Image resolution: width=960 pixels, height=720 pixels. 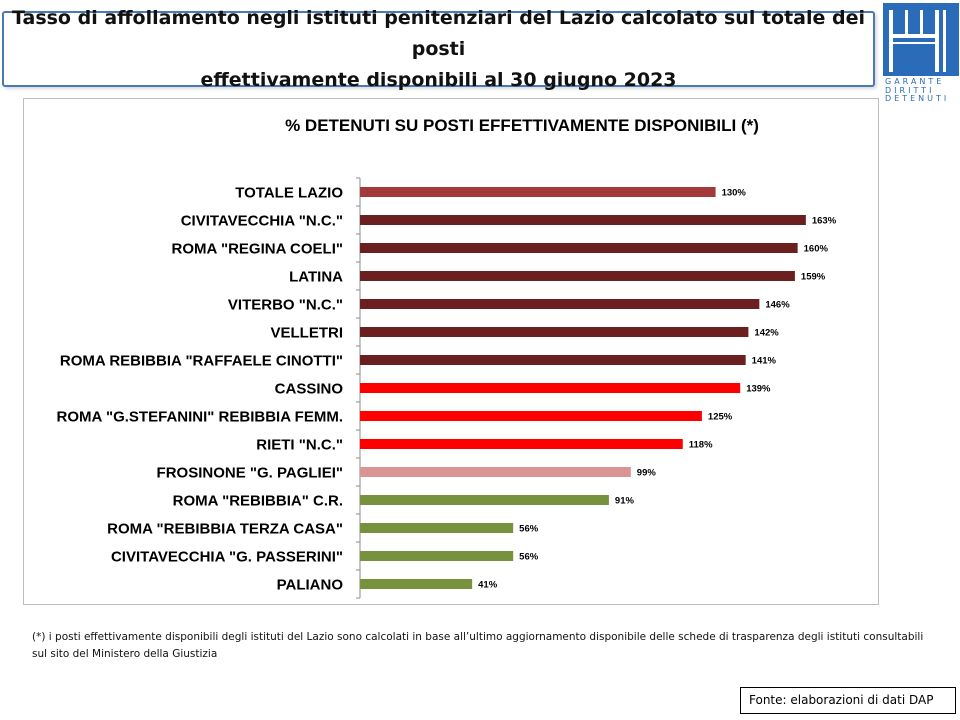 What do you see at coordinates (915, 81) in the screenshot?
I see `logo-line: GARANTE` at bounding box center [915, 81].